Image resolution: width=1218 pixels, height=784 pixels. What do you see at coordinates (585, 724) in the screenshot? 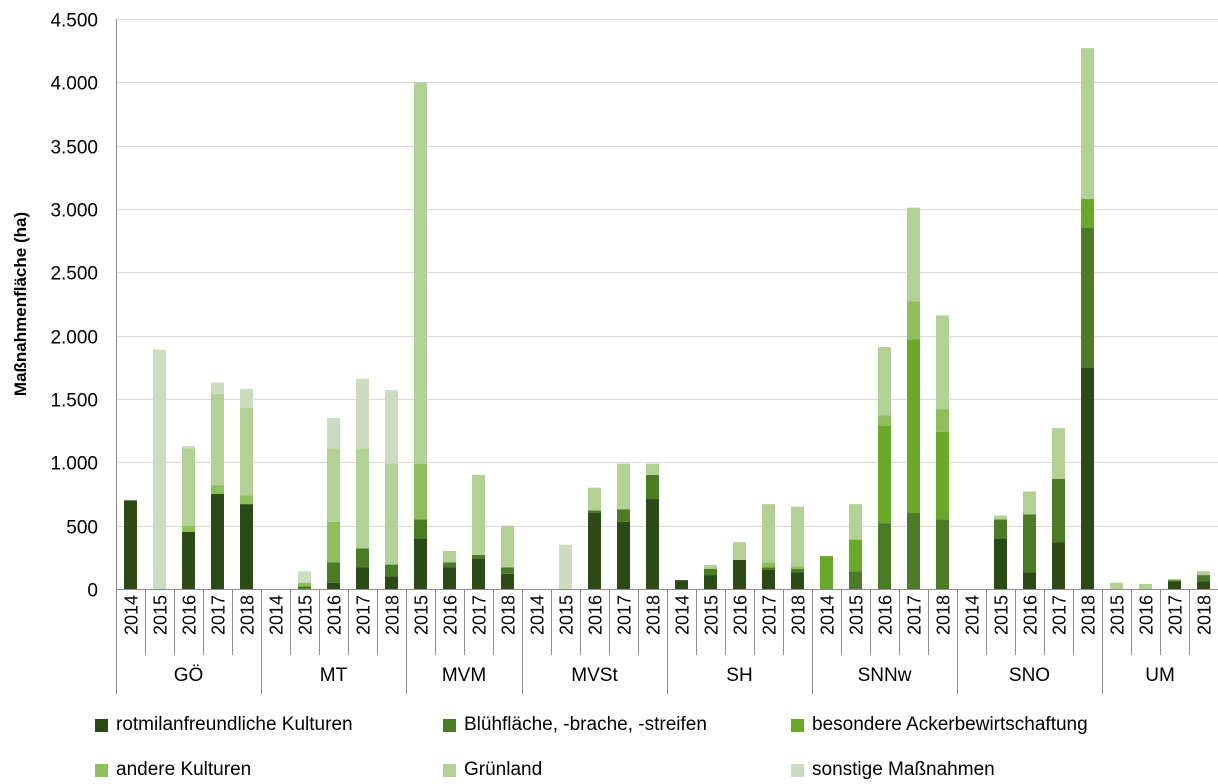
I see `legend-label: Blühfläche, -brache, -streifen` at bounding box center [585, 724].